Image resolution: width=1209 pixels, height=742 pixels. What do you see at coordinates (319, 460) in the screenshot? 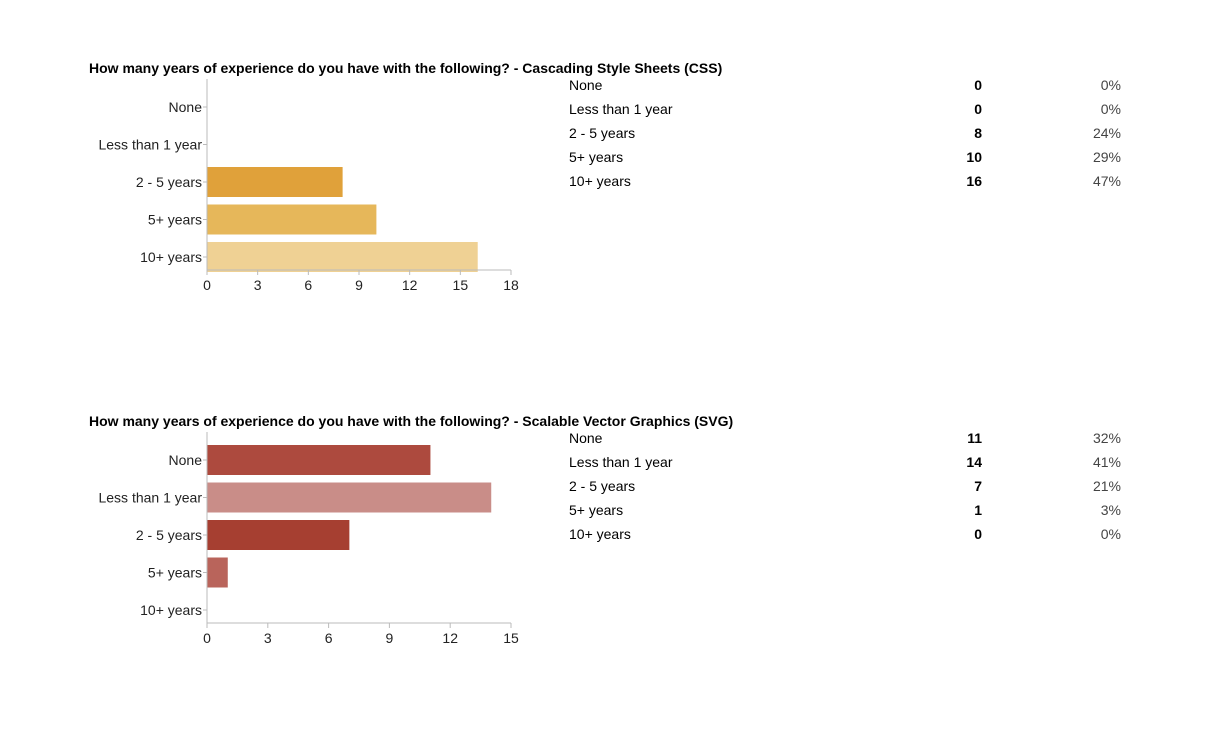
I see `bar-none` at bounding box center [319, 460].